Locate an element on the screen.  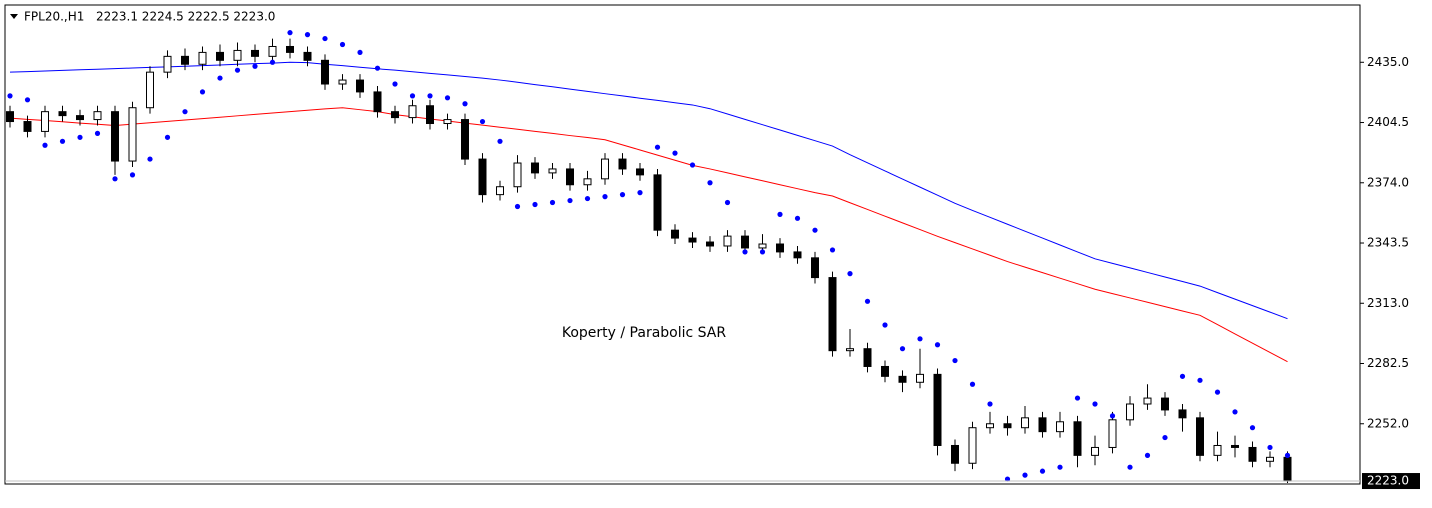
y-tick-label: 2343.5 is located at coordinates (1388, 243).